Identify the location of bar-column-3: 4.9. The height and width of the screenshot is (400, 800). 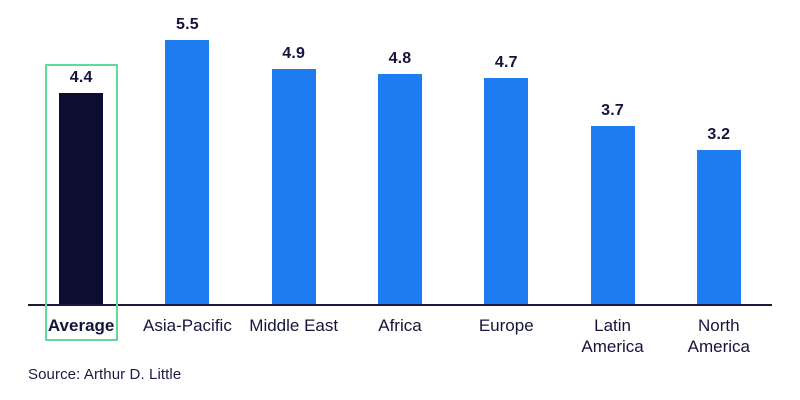
(294, 152).